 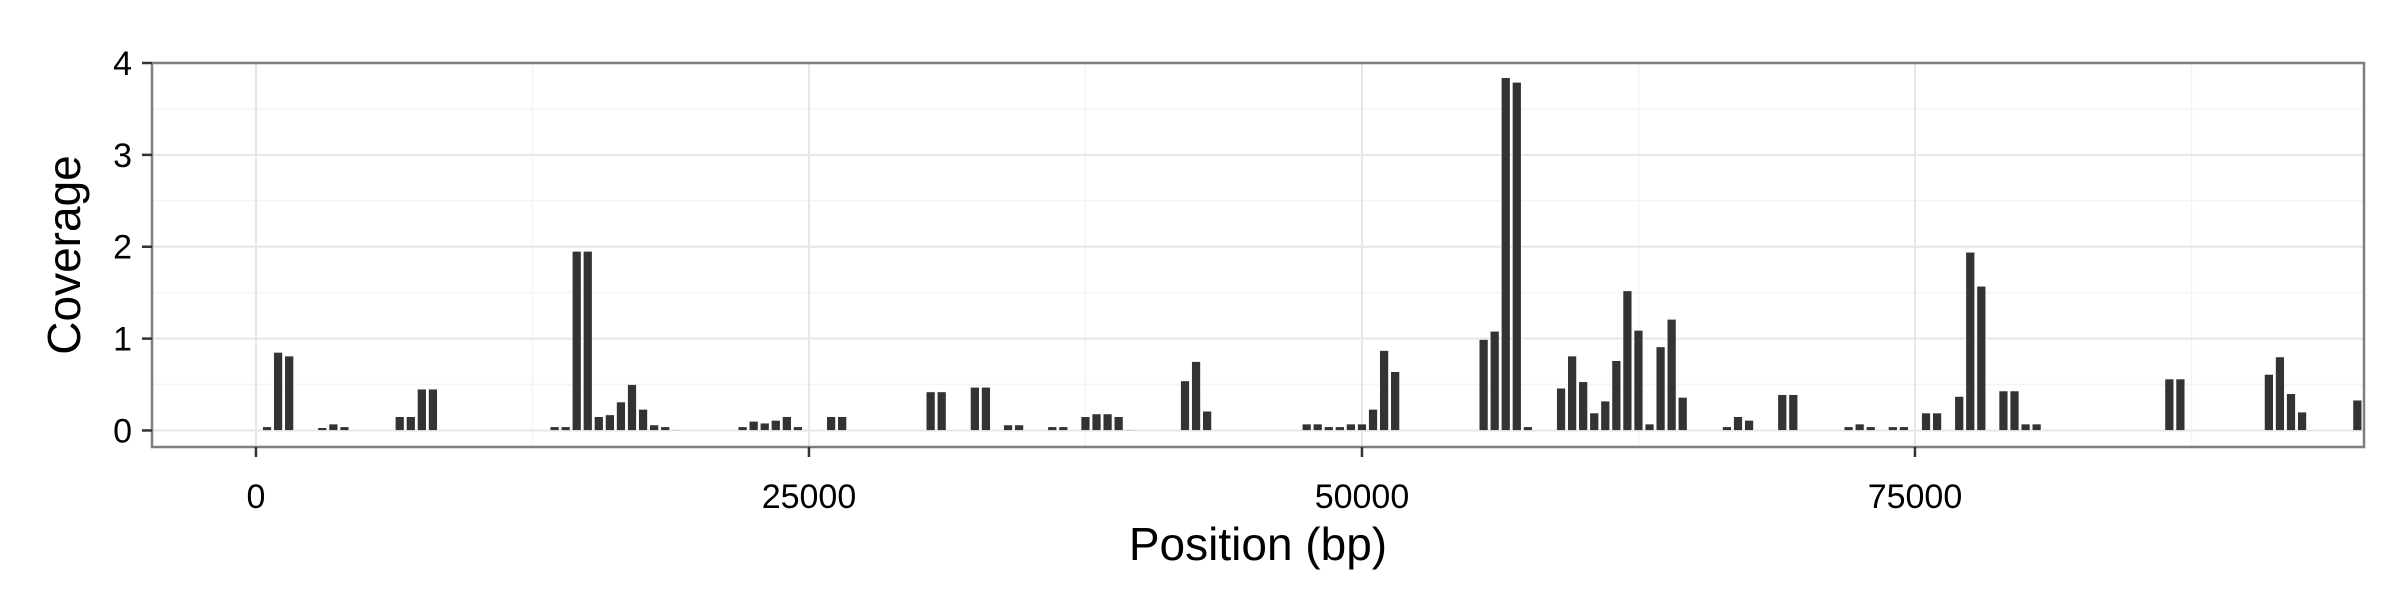 I want to click on x-tick-label: 50000, so click(x=1362, y=497).